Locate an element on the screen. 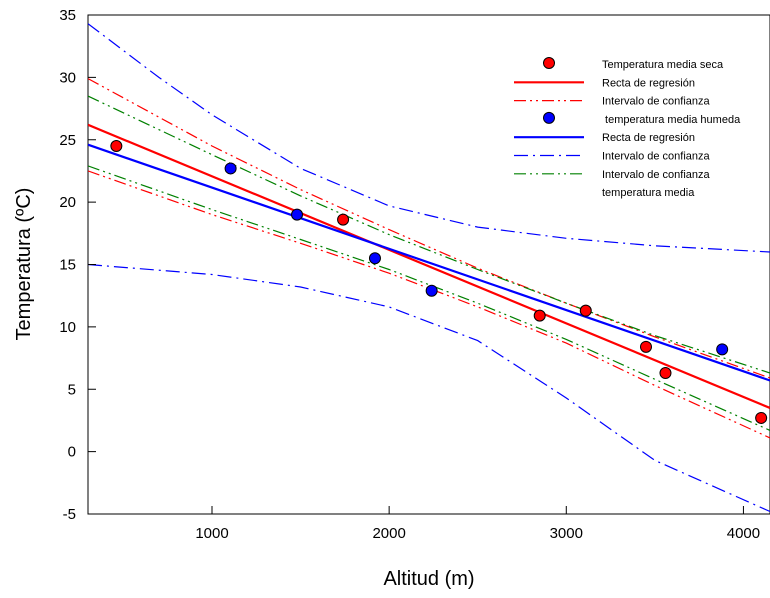 The height and width of the screenshot is (598, 770). y-tick-label-0: -5 is located at coordinates (69, 514).